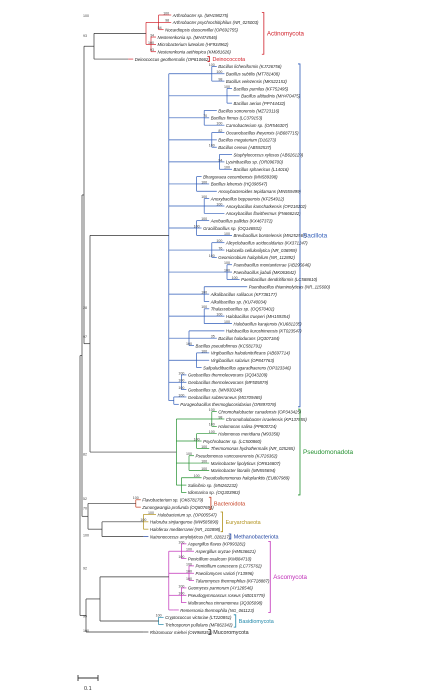 The height and width of the screenshot is (694, 439). Describe the element at coordinates (220, 131) in the screenshot. I see `bootstrap-value: 82` at that location.